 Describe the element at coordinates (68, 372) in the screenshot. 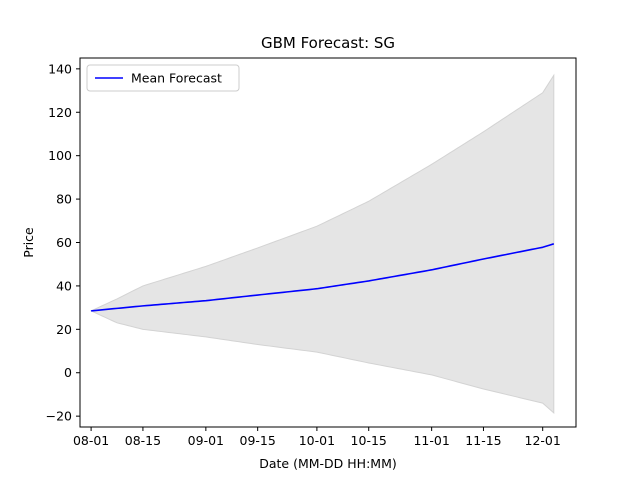

I see `y-tick-label: 0` at that location.